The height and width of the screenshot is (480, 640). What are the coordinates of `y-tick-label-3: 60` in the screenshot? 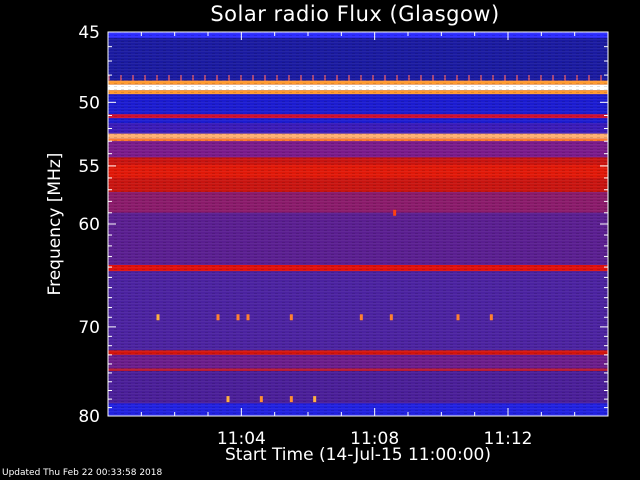 It's located at (89, 225).